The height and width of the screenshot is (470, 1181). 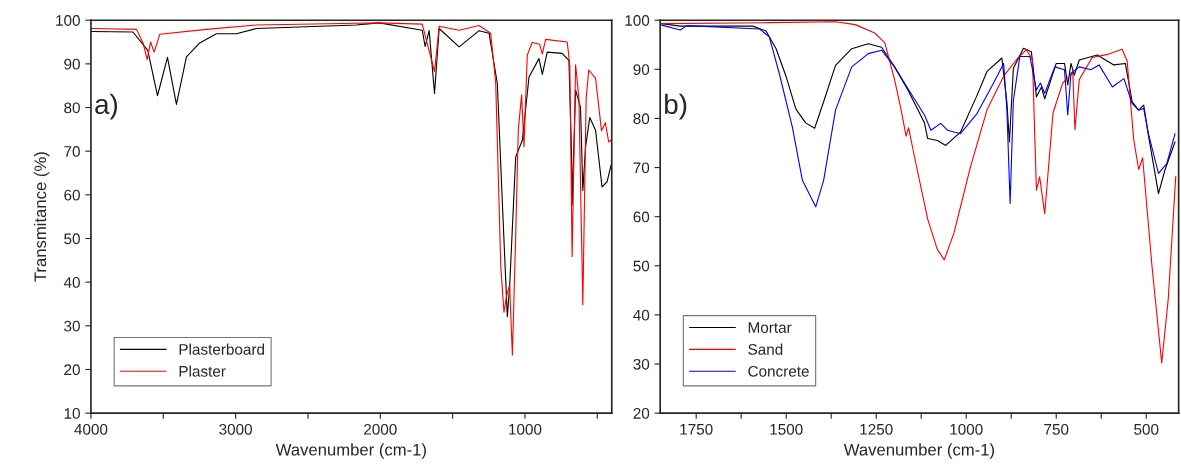 What do you see at coordinates (1146, 429) in the screenshot?
I see `x-tick-label: 500` at bounding box center [1146, 429].